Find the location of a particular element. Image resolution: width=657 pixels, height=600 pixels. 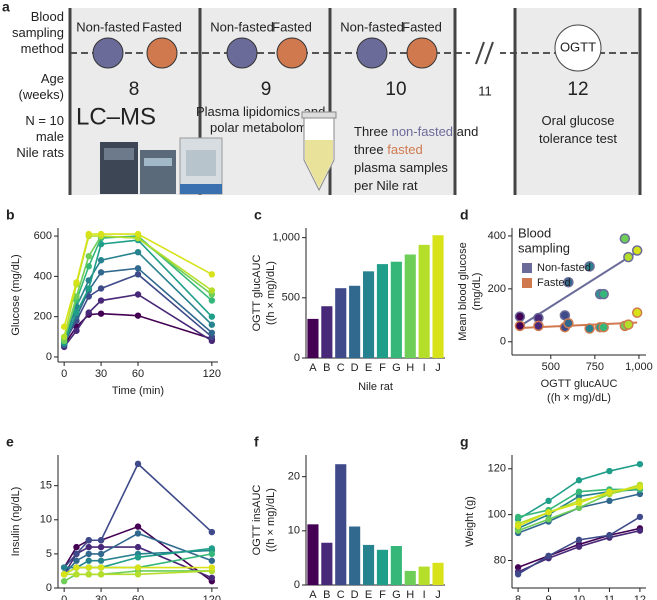

x-tick-label: B is located at coordinates (326, 368).